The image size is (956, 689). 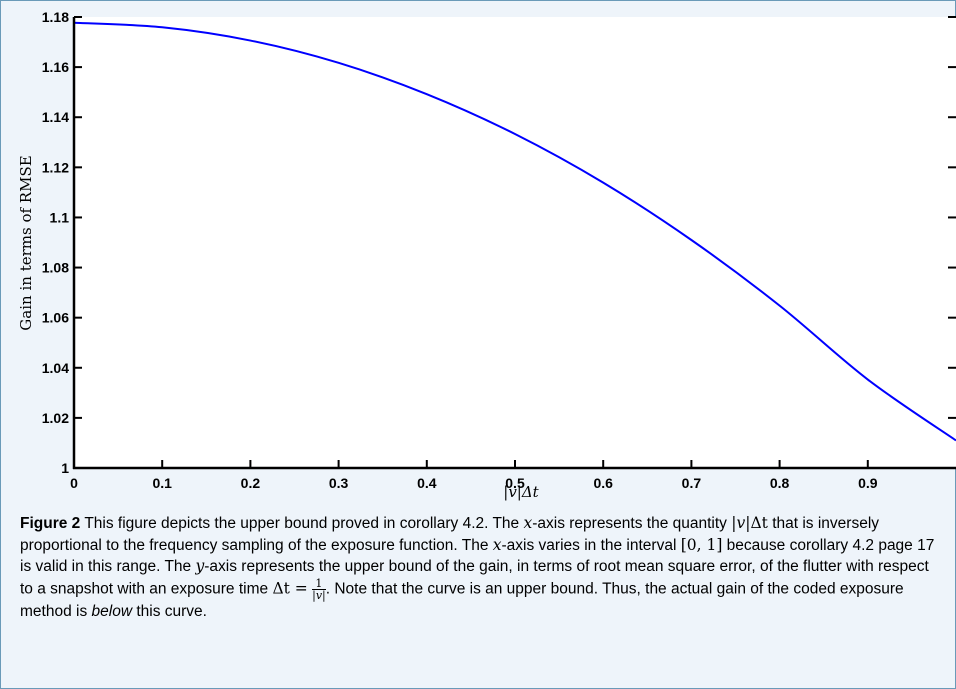 What do you see at coordinates (339, 483) in the screenshot?
I see `x-tick-label: 0.3` at bounding box center [339, 483].